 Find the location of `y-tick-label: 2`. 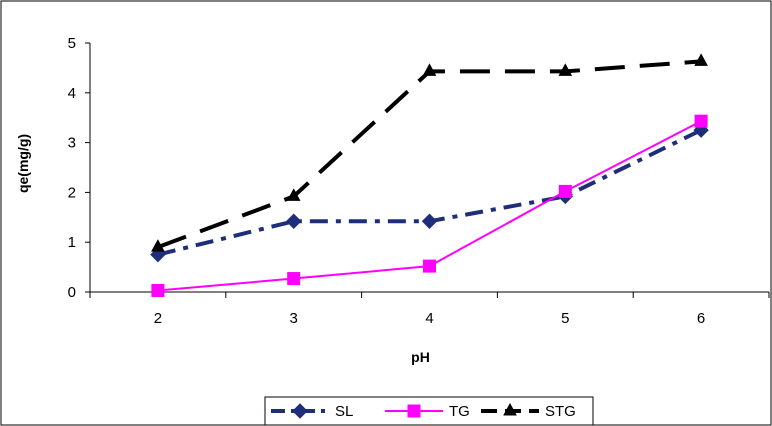

y-tick-label: 2 is located at coordinates (72, 192).